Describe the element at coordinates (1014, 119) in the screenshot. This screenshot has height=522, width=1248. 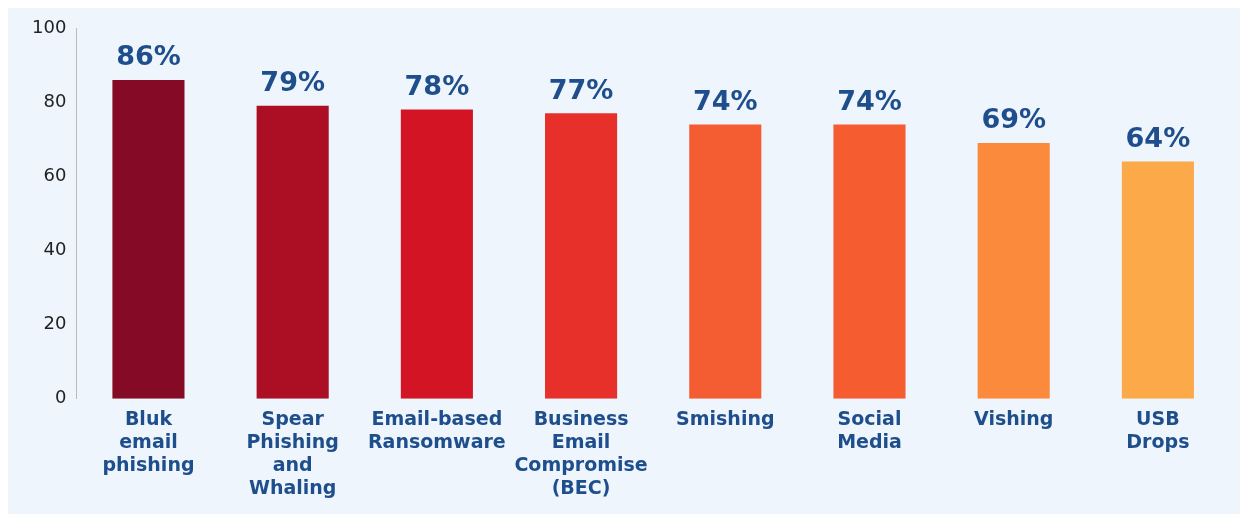
I see `data-label: 69%` at that location.